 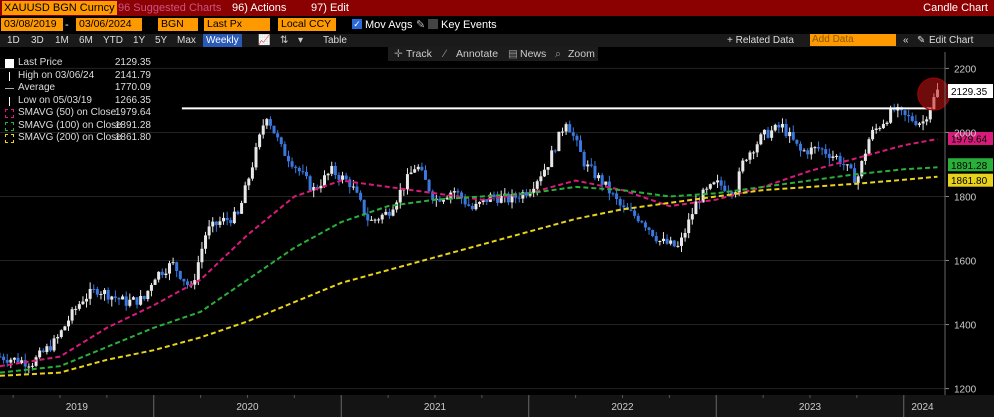 I want to click on currency-select: Local CCY, so click(x=307, y=24).